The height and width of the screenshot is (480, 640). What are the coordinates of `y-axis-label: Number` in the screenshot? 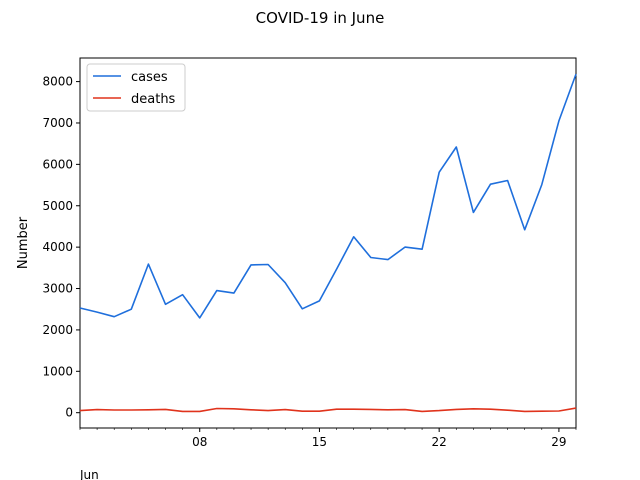 It's located at (23, 242).